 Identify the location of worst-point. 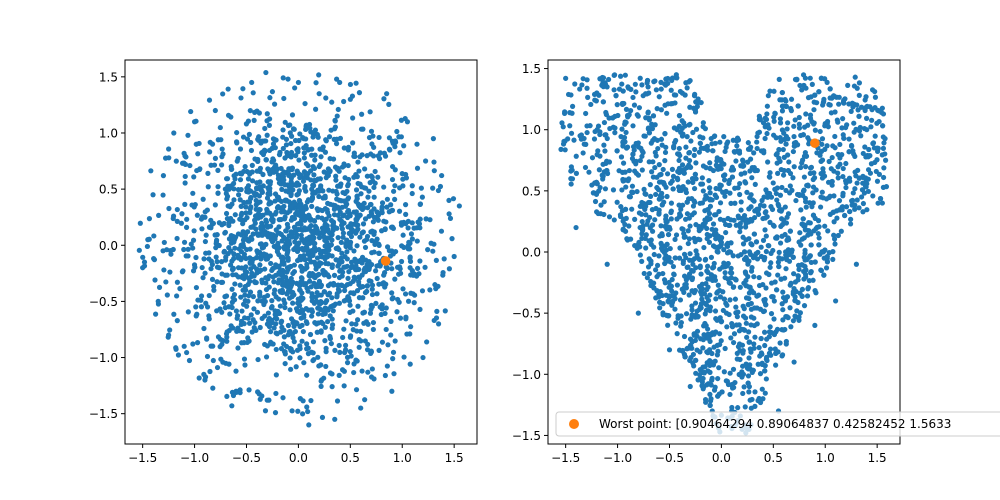
(815, 143).